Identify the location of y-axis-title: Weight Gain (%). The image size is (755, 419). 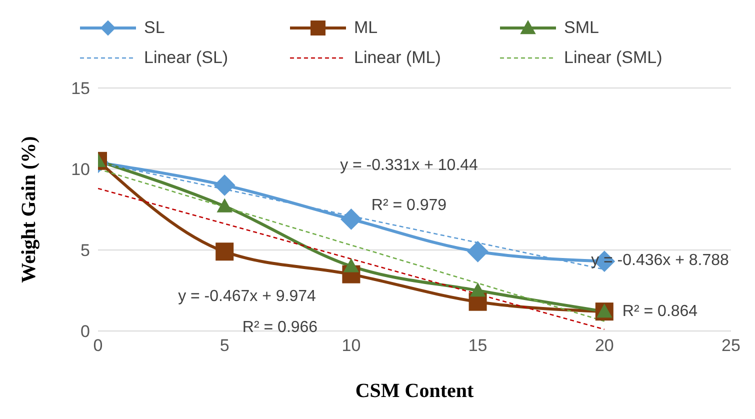
(29, 209).